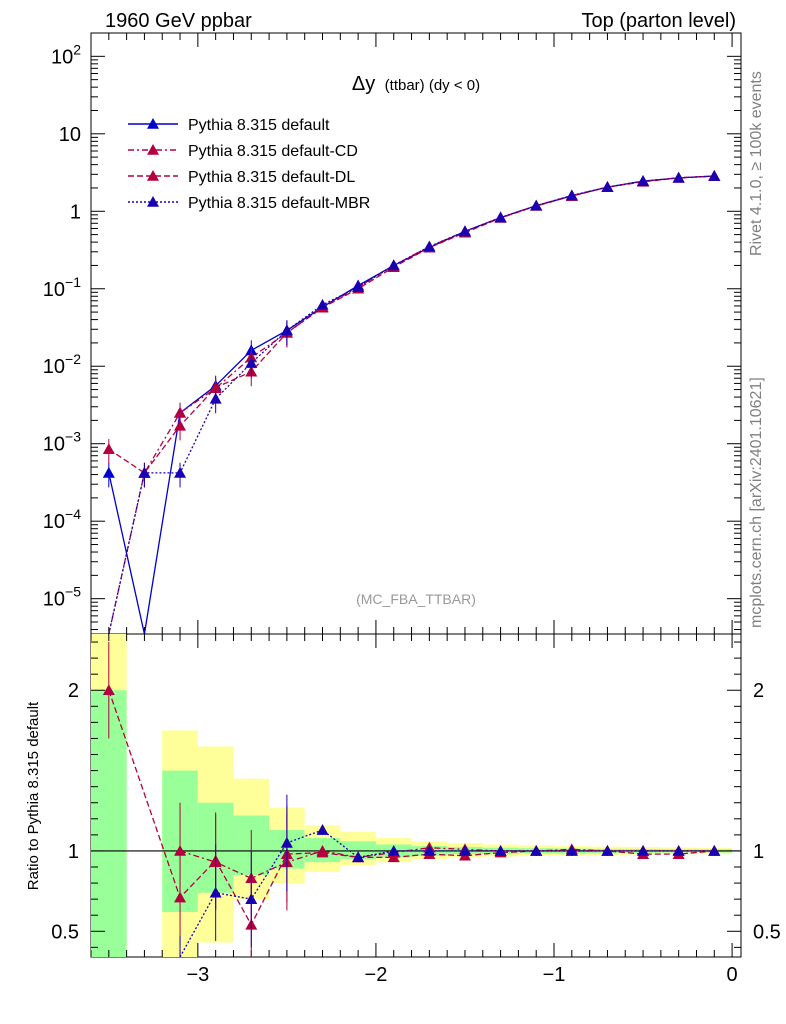  What do you see at coordinates (279, 203) in the screenshot?
I see `legend-label: Pythia 8.315 default-MBR` at bounding box center [279, 203].